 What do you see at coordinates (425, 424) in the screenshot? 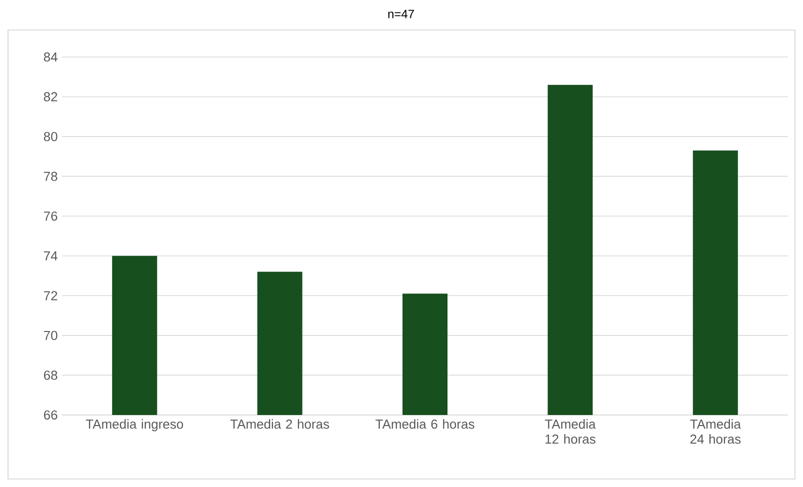
I see `x-tick-label: TAmedia 6 horas` at bounding box center [425, 424].